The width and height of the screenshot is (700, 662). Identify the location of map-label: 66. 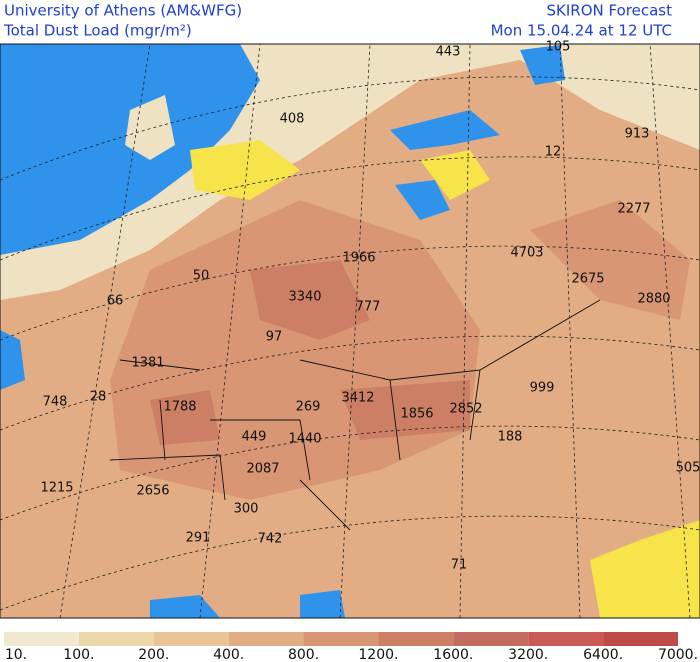
(115, 301).